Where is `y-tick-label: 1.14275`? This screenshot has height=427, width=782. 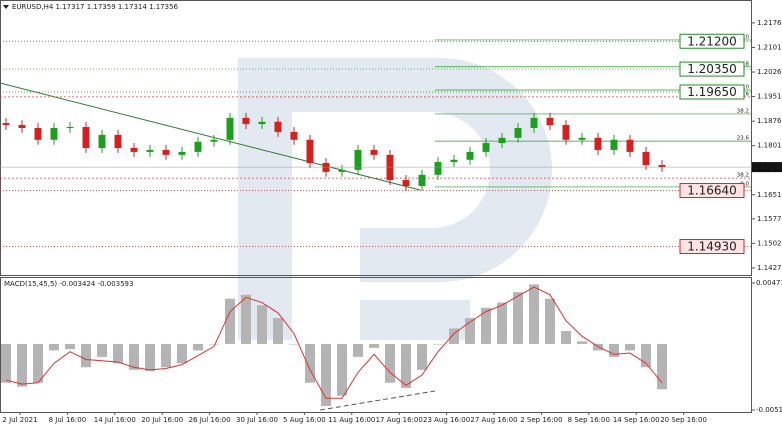 y-tick-label: 1.14275 is located at coordinates (769, 268).